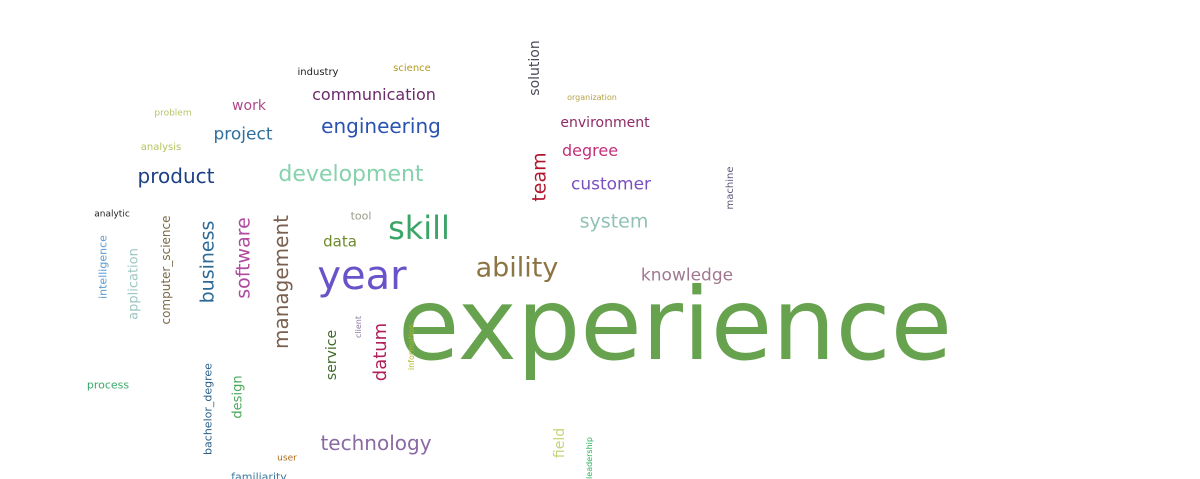 This screenshot has height=479, width=1200. Describe the element at coordinates (517, 268) in the screenshot. I see `word-ability: ability` at that location.